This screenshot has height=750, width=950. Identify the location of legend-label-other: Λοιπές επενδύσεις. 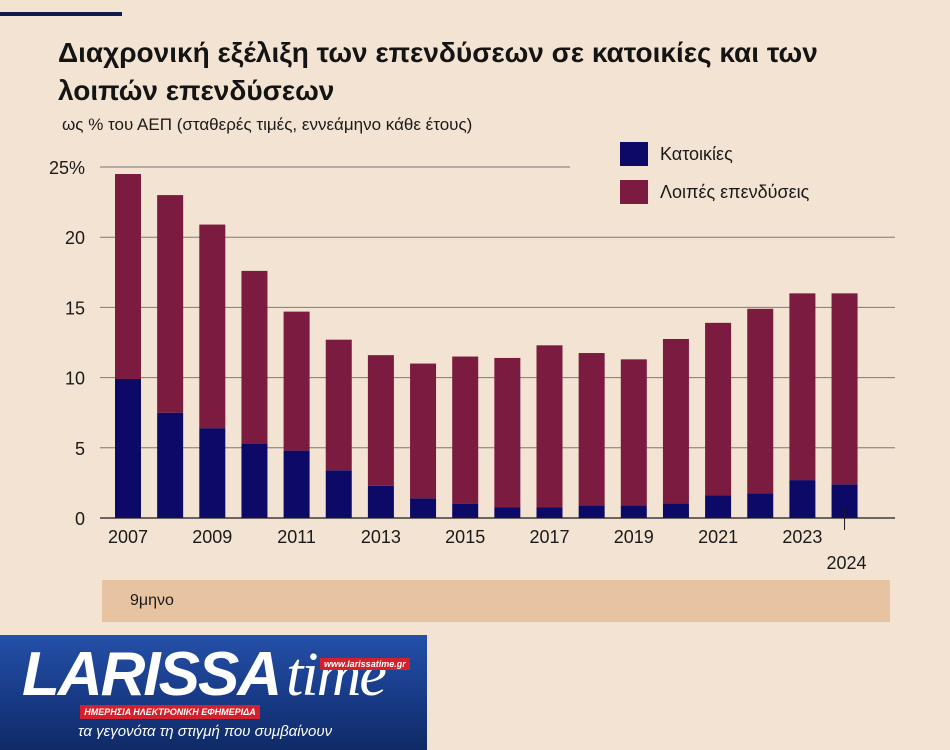
(735, 192).